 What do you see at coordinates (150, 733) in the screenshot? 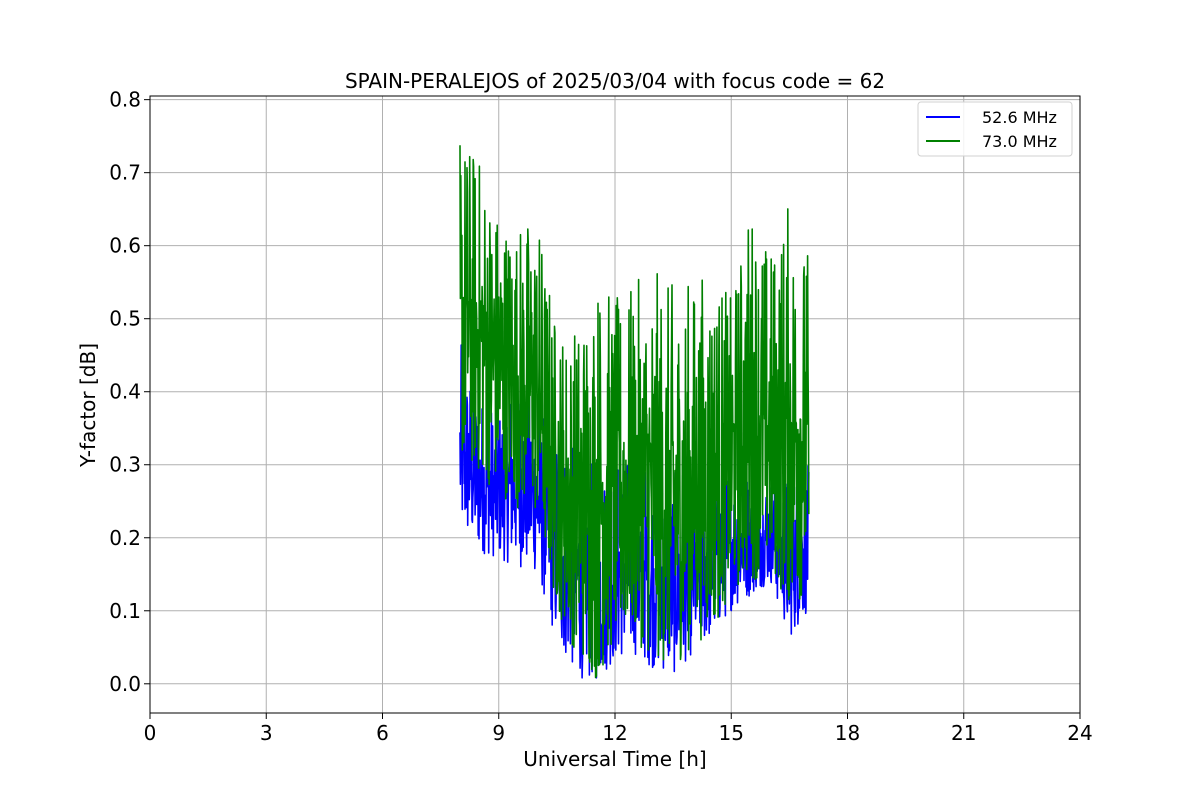
I see `x-tick-label: 0` at bounding box center [150, 733].